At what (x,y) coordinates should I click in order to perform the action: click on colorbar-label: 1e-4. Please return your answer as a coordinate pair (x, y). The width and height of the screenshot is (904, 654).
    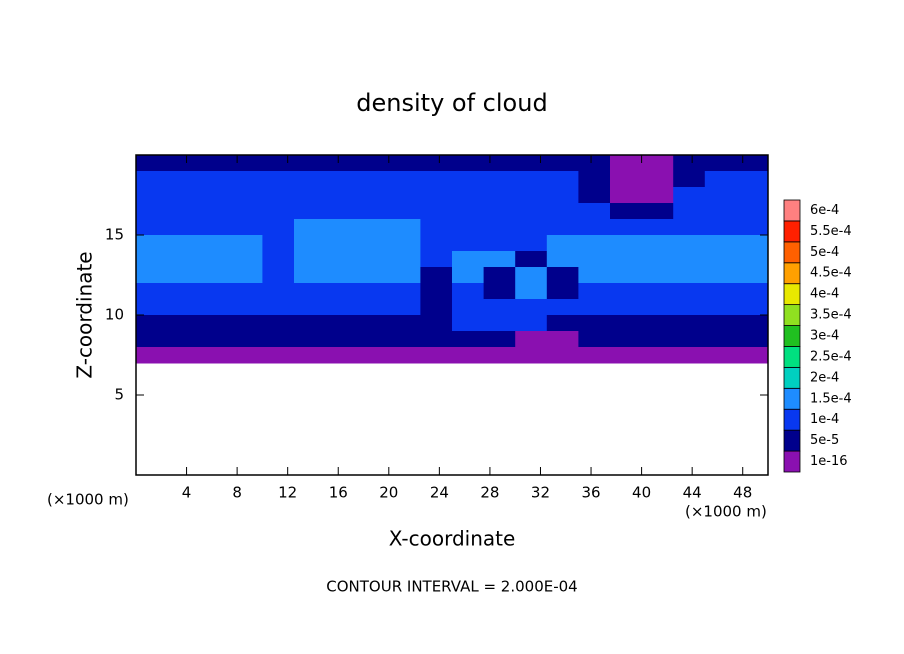
    Looking at the image, I should click on (824, 419).